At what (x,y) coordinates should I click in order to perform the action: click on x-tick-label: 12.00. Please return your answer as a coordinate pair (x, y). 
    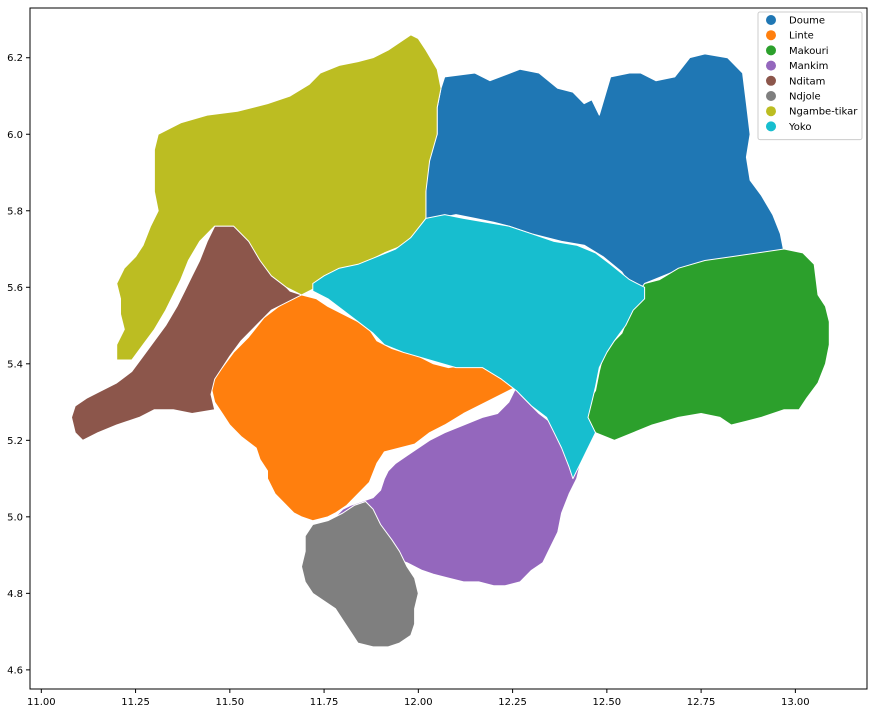
    Looking at the image, I should click on (418, 702).